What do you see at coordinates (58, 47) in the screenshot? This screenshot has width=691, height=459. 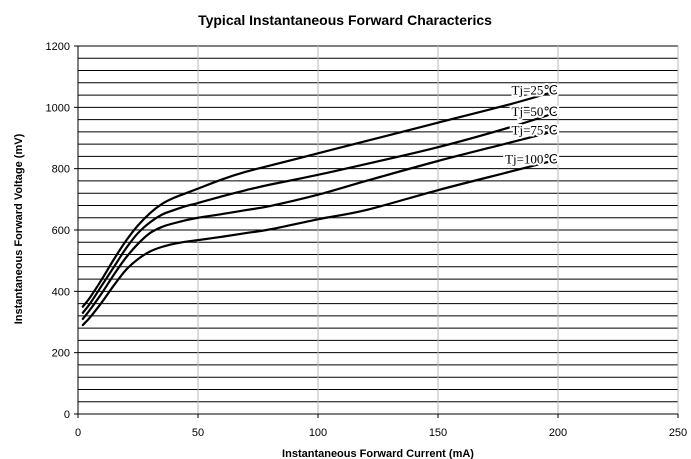 I see `y-tick-label: 1200` at bounding box center [58, 47].